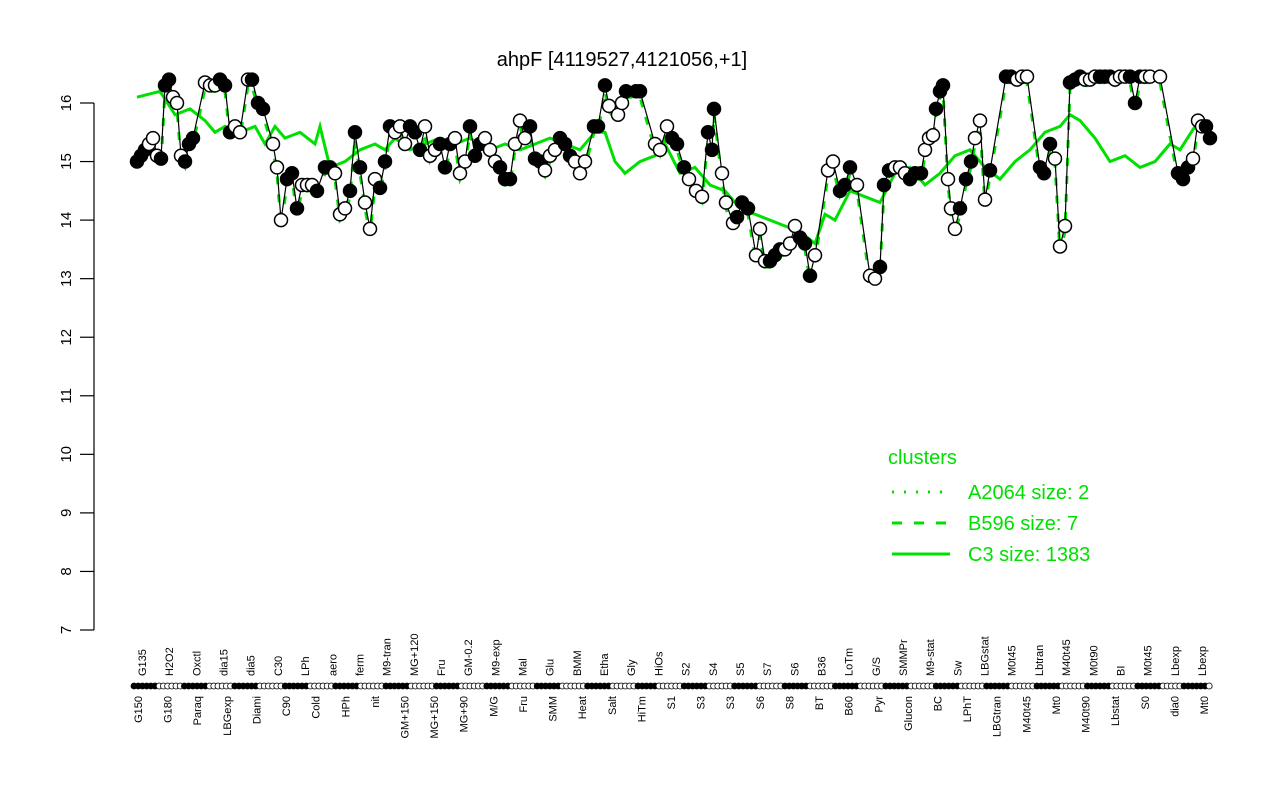  Describe the element at coordinates (1029, 555) in the screenshot. I see `svg-text: C3 size: 1383` at that location.